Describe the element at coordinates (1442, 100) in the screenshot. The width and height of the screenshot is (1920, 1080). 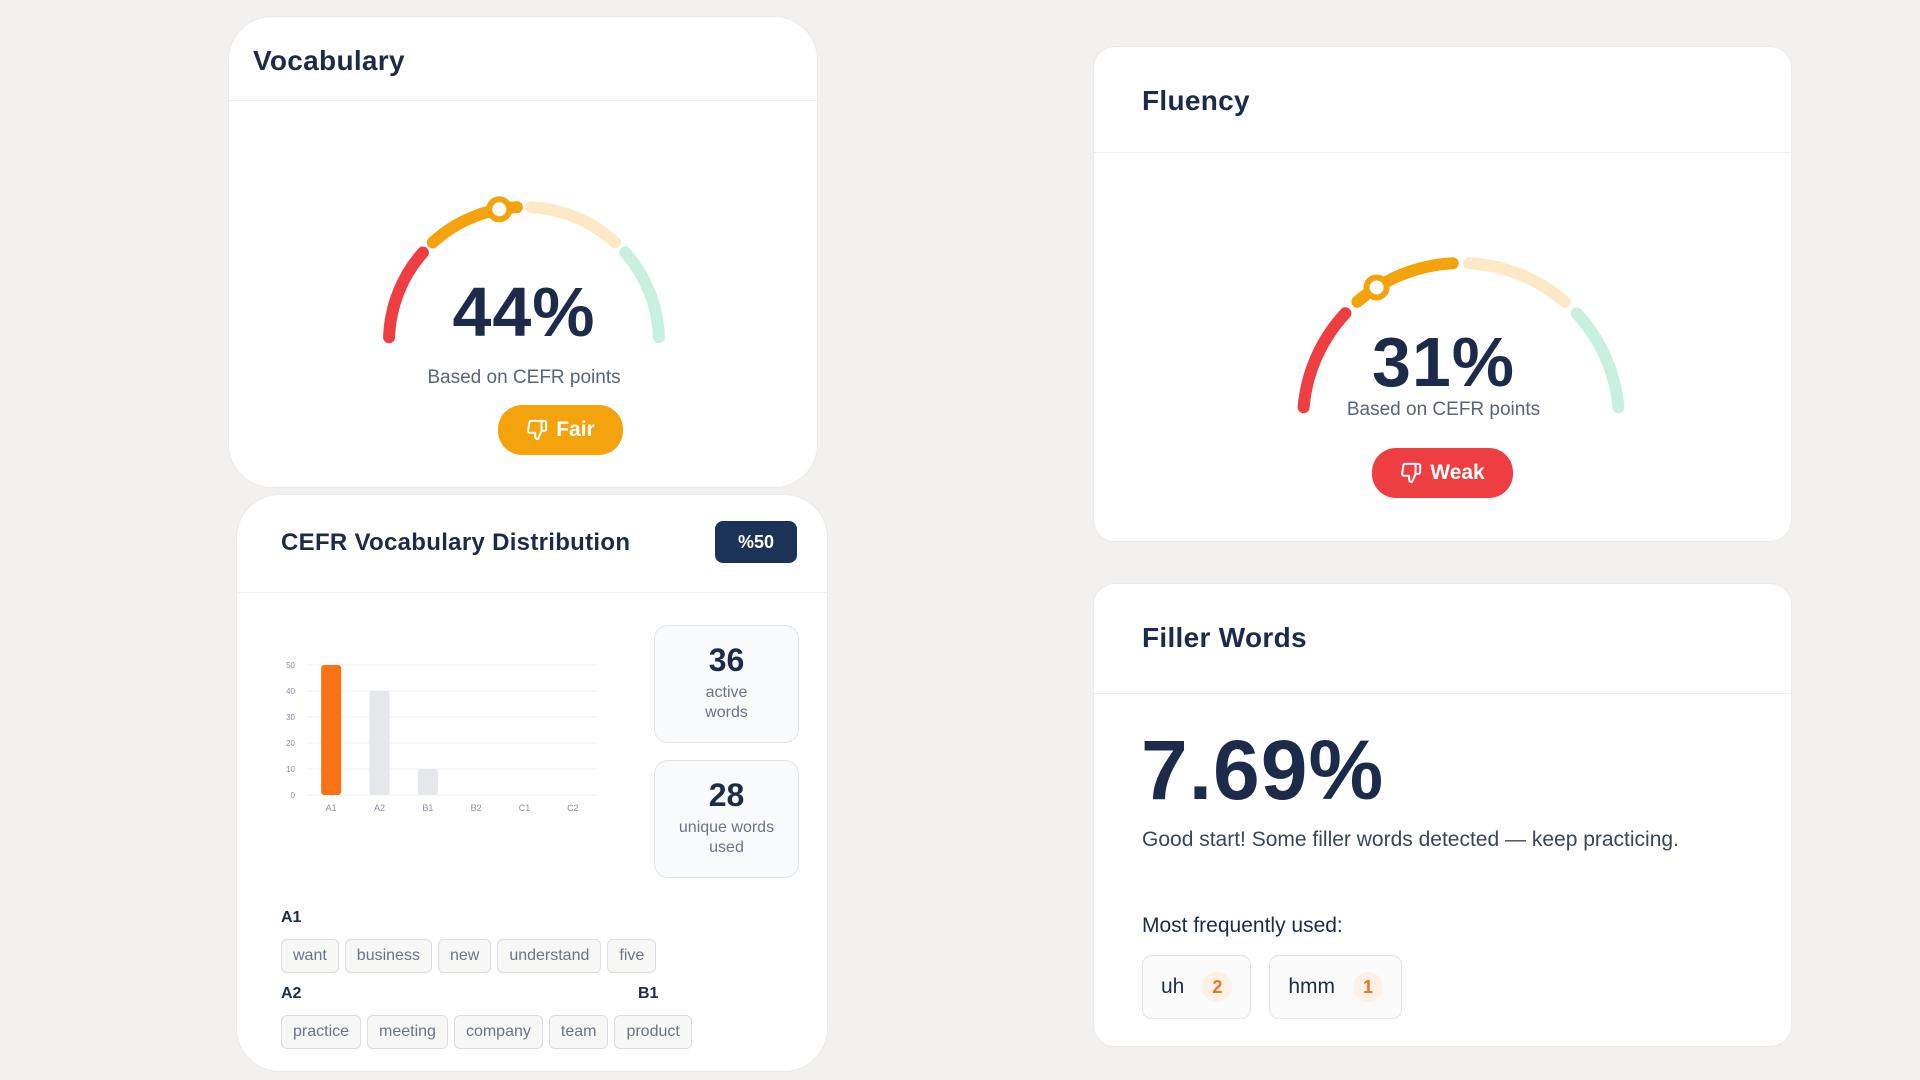
I see `fluency-card-header: Fluency` at that location.